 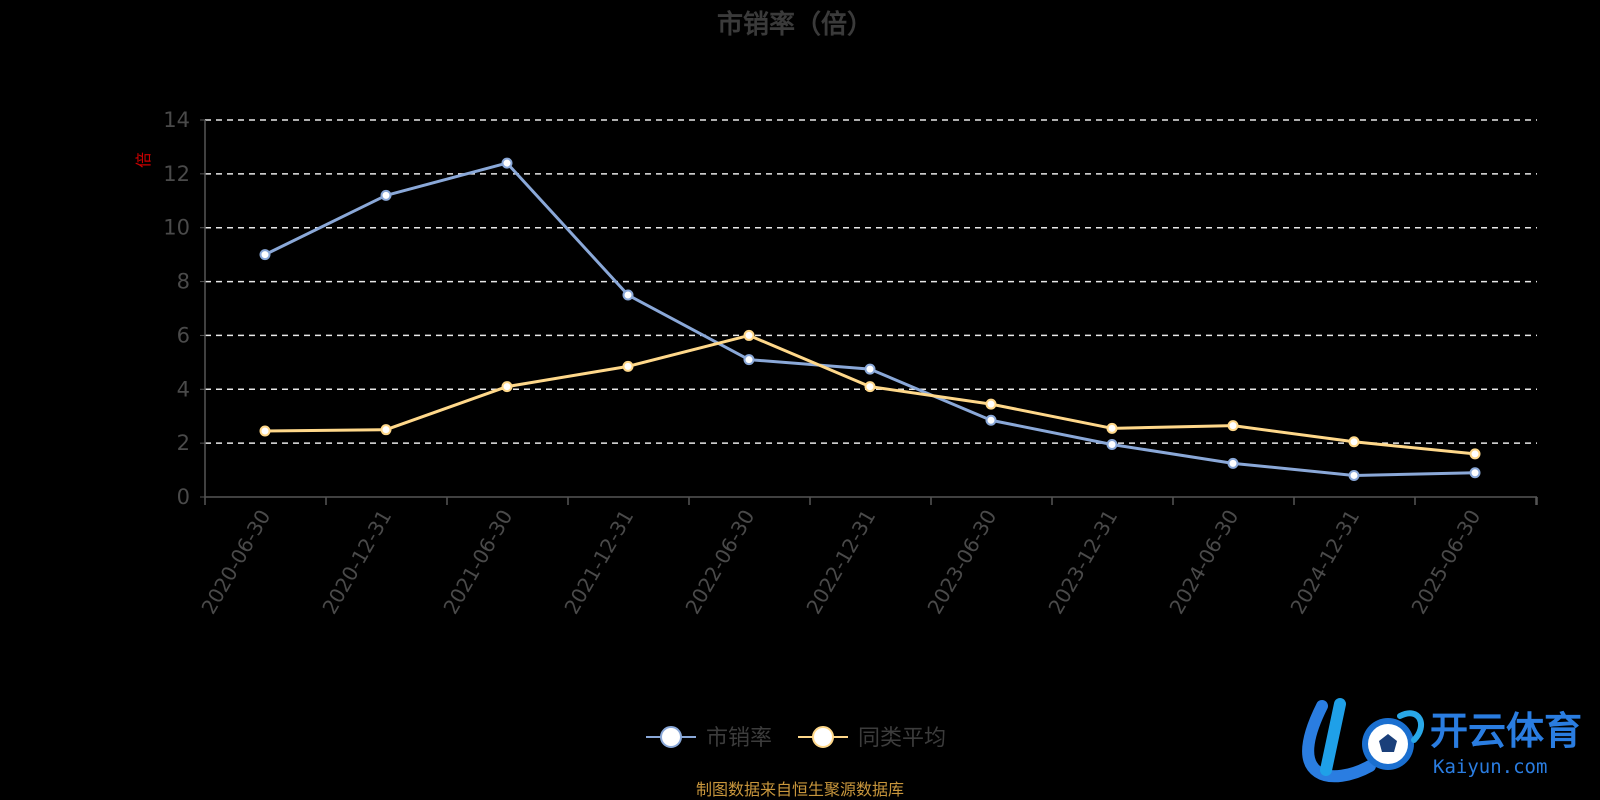 I want to click on legend-item-series-2: 同类平均, so click(x=872, y=738).